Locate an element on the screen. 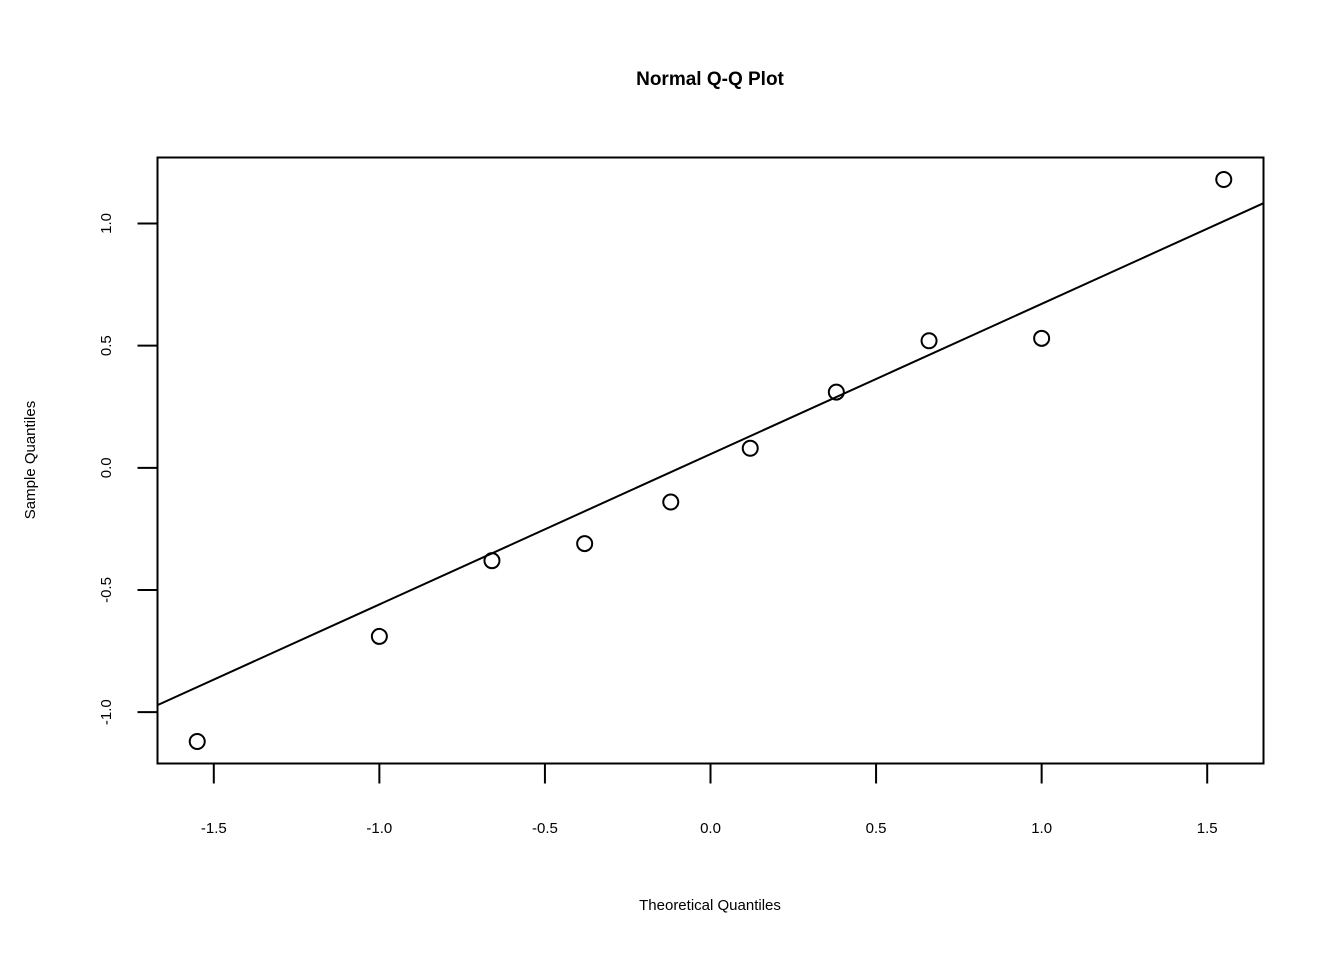 This screenshot has height=960, width=1344. x-tick-label: -1.0 is located at coordinates (379, 828).